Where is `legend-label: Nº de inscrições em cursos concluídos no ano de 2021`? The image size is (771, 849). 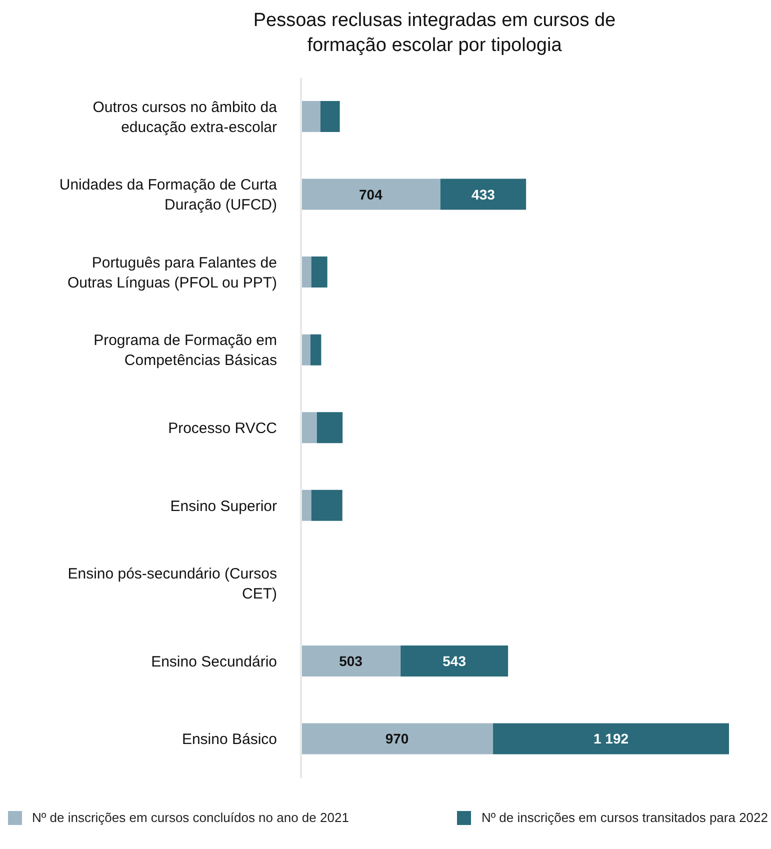
legend-label: Nº de inscrições em cursos concluídos no ano de 2021 is located at coordinates (190, 817).